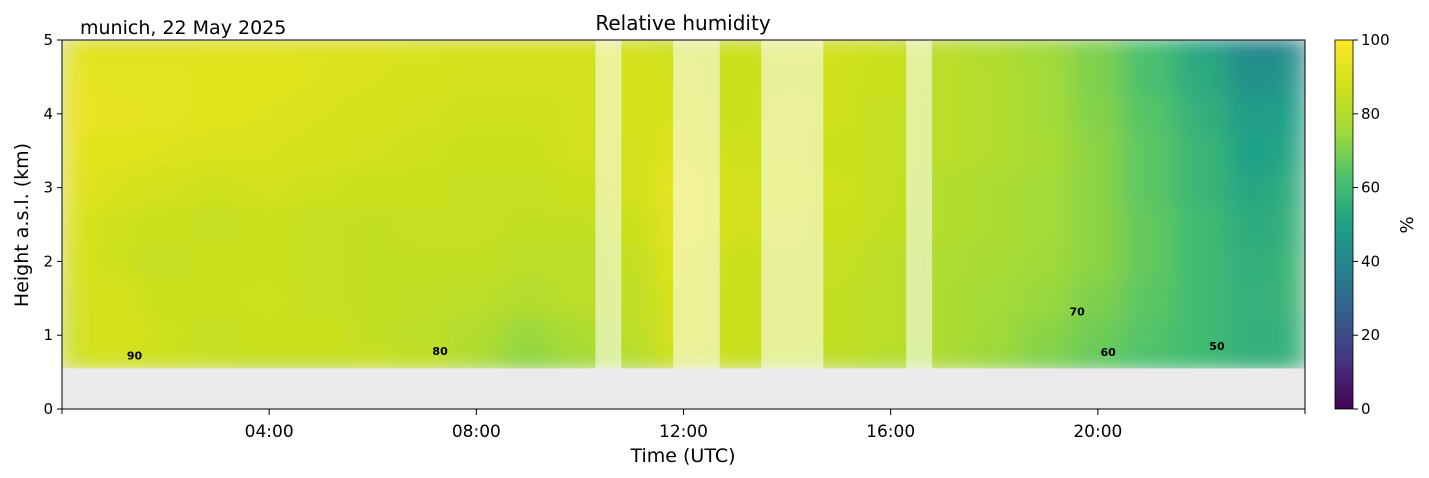 Image resolution: width=1429 pixels, height=478 pixels. I want to click on x-tick-label: 12:00, so click(683, 432).